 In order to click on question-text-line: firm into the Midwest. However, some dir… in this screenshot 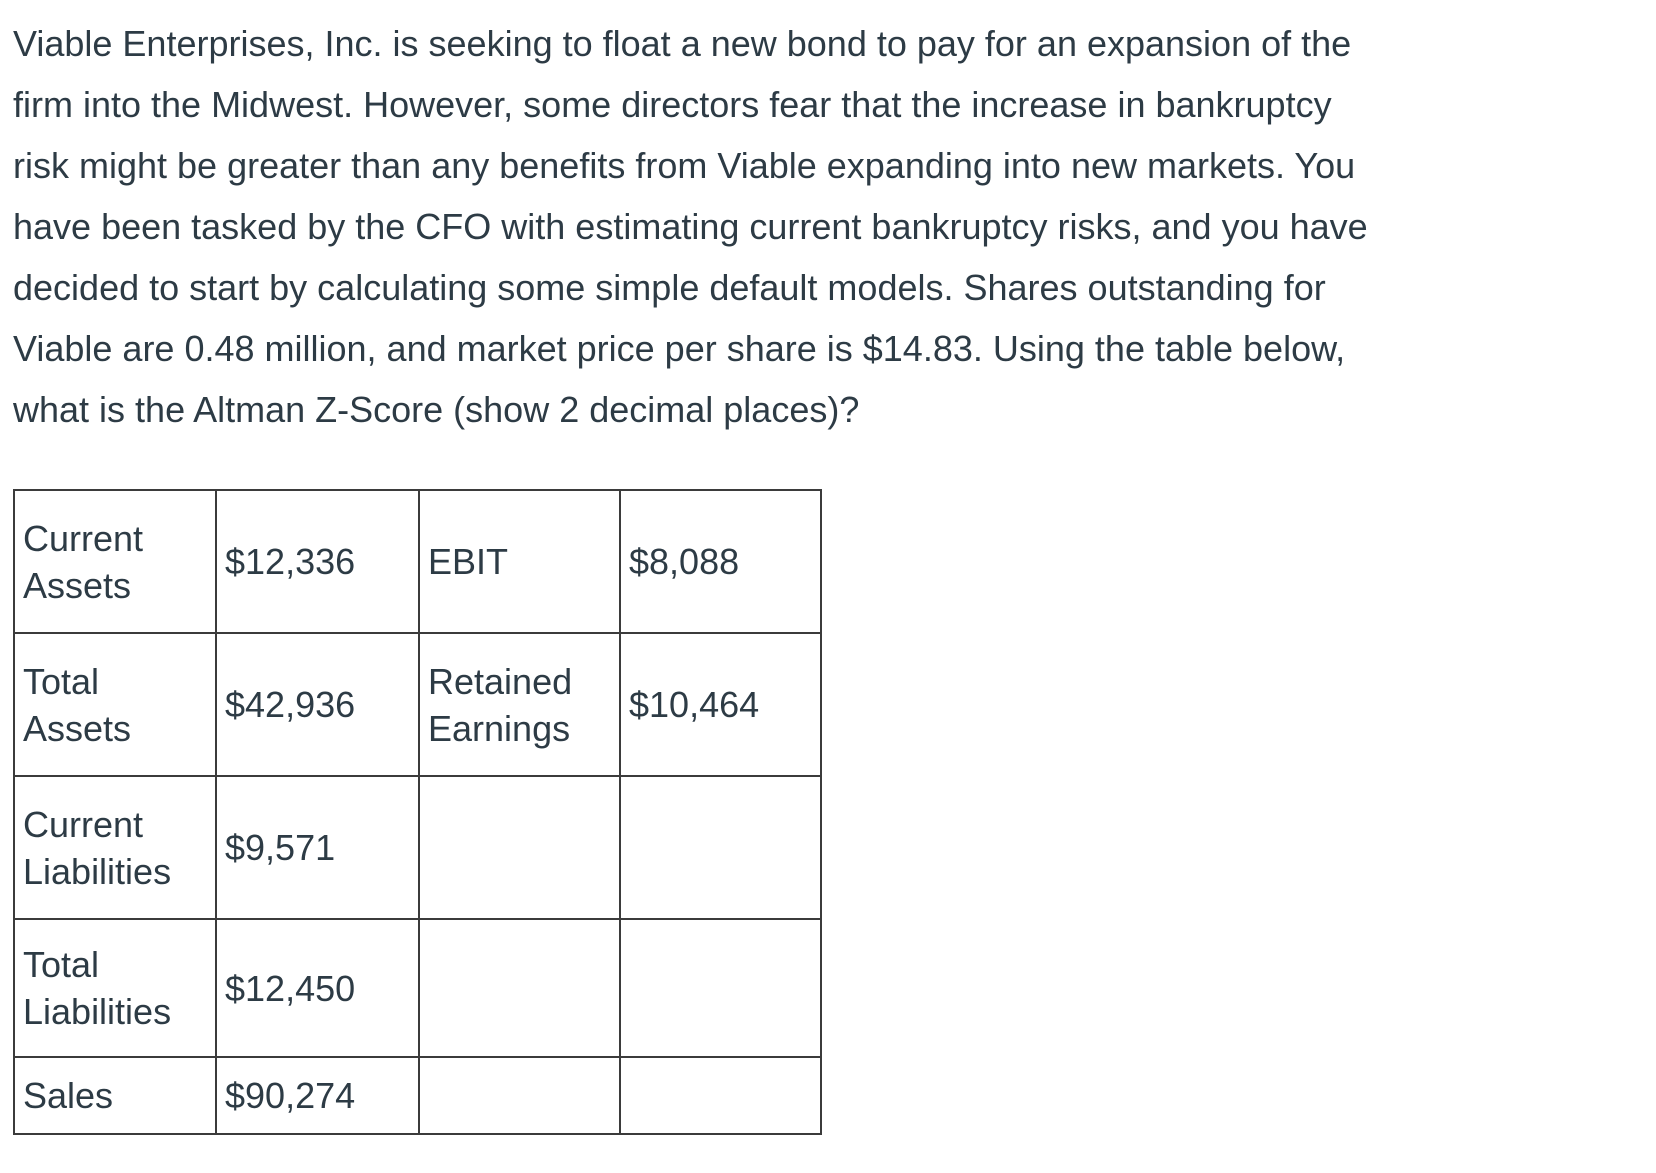, I will do `click(672, 104)`.